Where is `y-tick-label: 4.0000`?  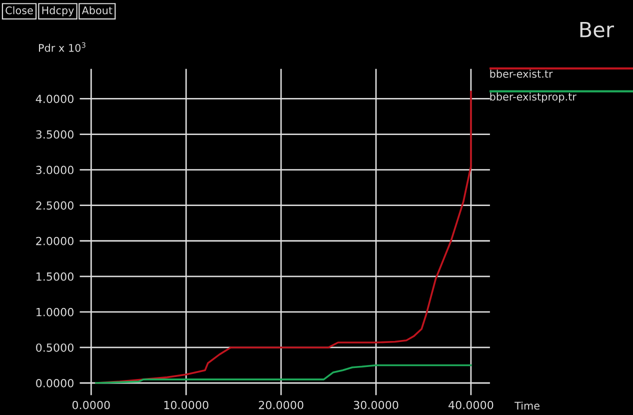
y-tick-label: 4.0000 is located at coordinates (55, 99).